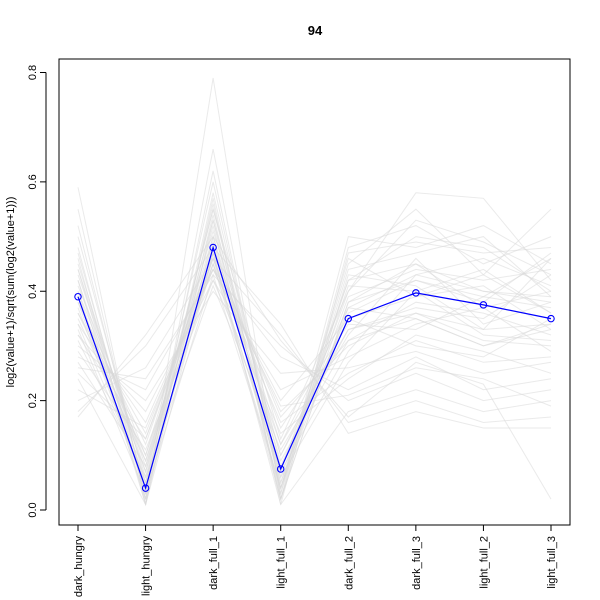 Image resolution: width=600 pixels, height=600 pixels. Describe the element at coordinates (552, 562) in the screenshot. I see `x-tick-label: light_full_3` at that location.